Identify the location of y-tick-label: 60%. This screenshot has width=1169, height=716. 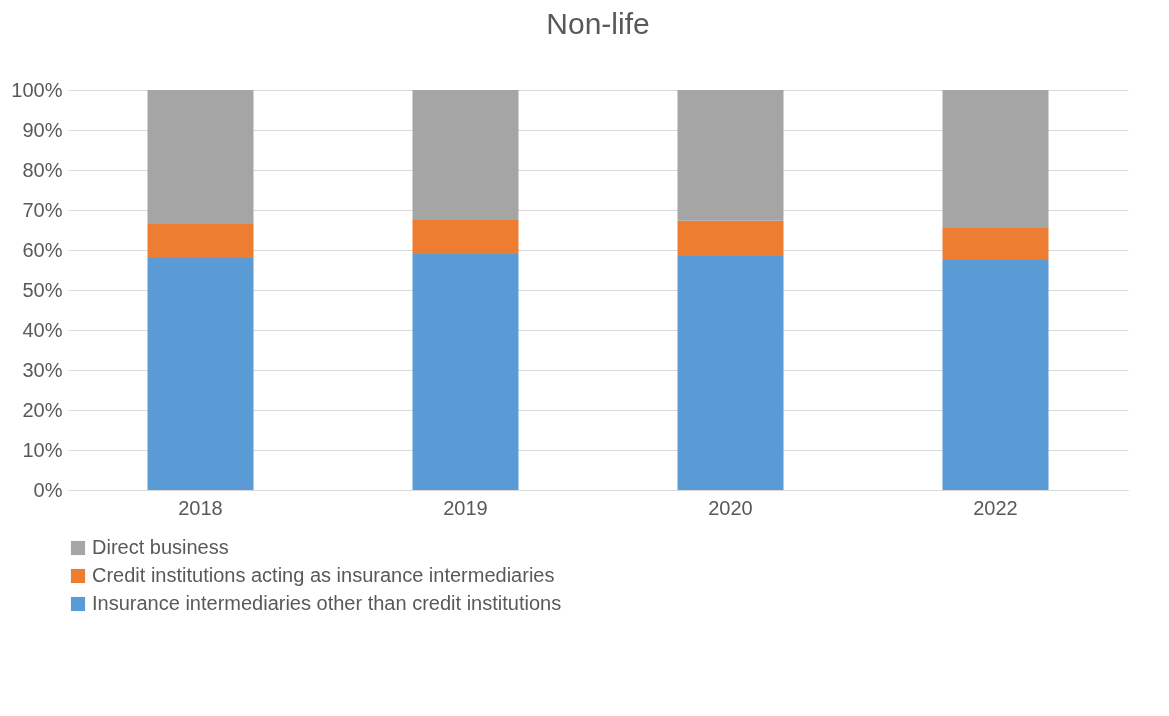
(42, 249).